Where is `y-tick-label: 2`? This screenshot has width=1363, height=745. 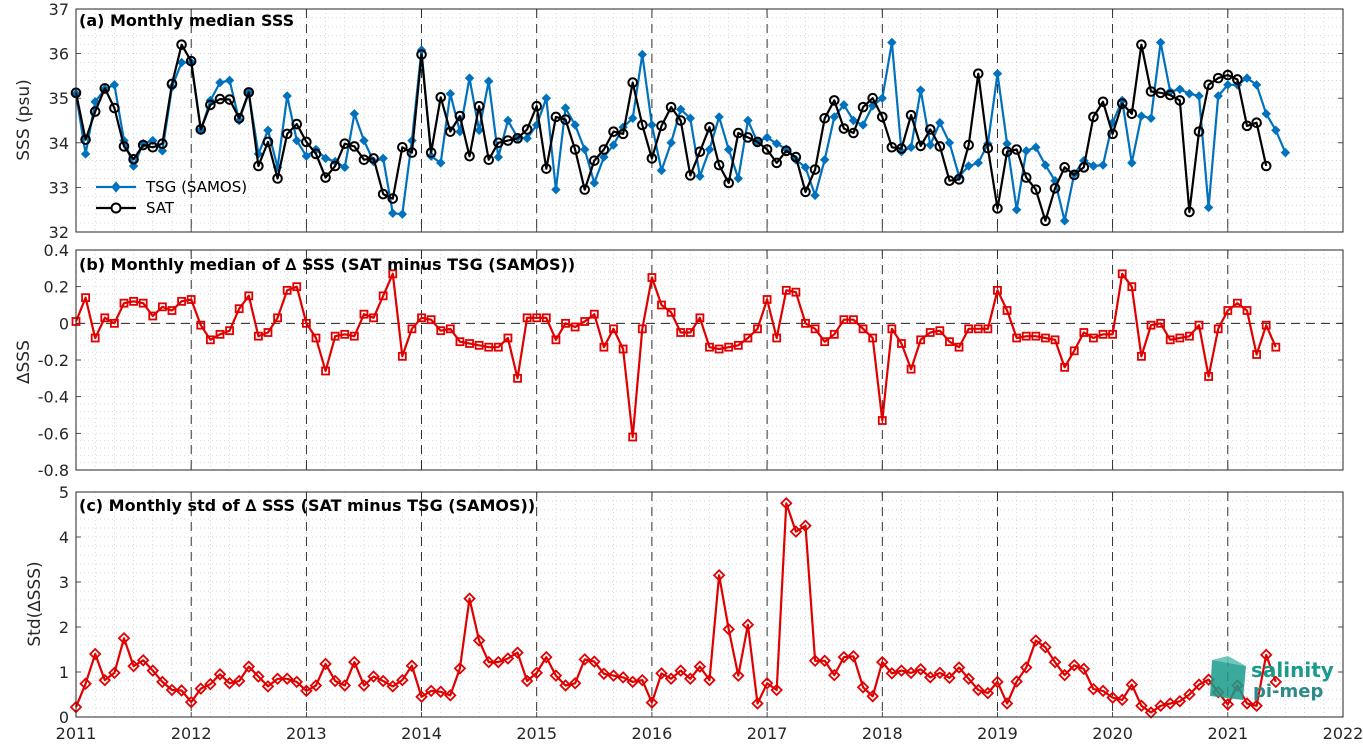
y-tick-label: 2 is located at coordinates (64, 627).